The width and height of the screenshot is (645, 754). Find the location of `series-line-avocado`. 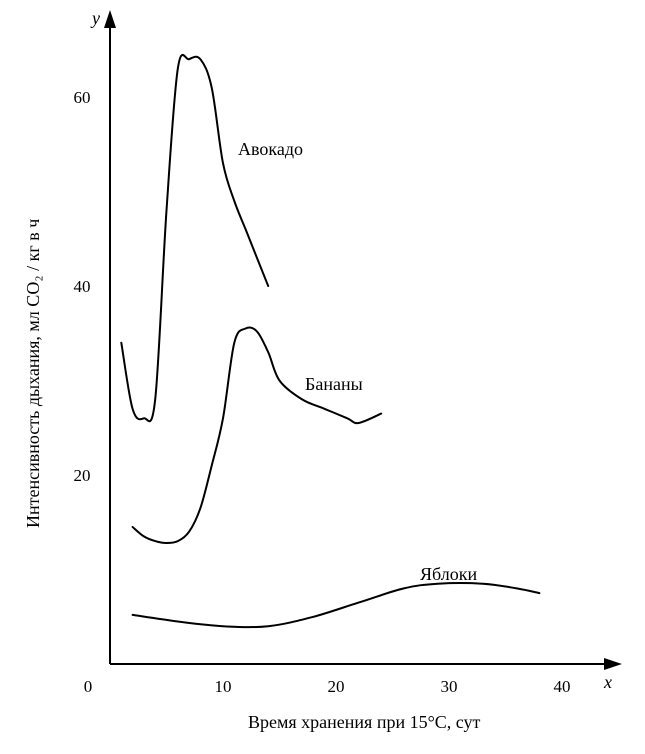

series-line-avocado is located at coordinates (195, 238).